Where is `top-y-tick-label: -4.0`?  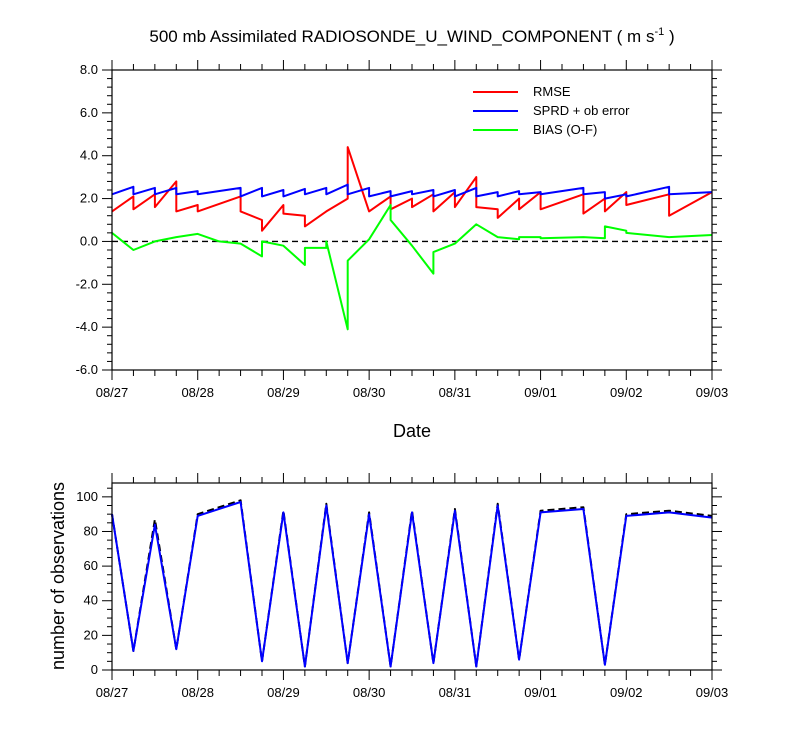
top-y-tick-label: -4.0 is located at coordinates (87, 326).